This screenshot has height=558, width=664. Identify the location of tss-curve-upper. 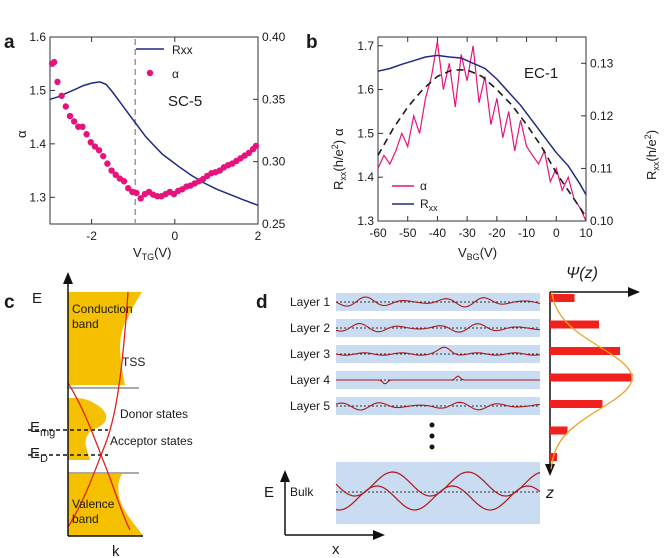
(98, 409).